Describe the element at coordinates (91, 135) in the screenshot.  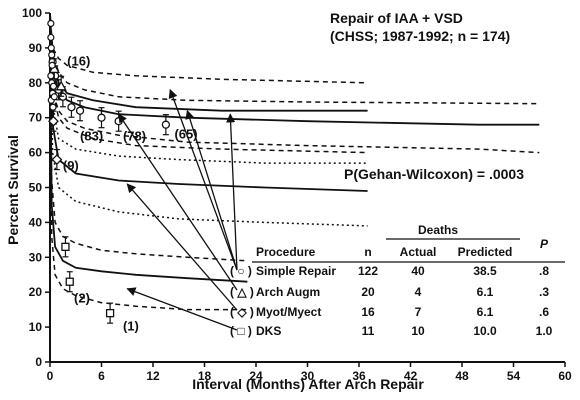
I see `count-label: (83)` at that location.